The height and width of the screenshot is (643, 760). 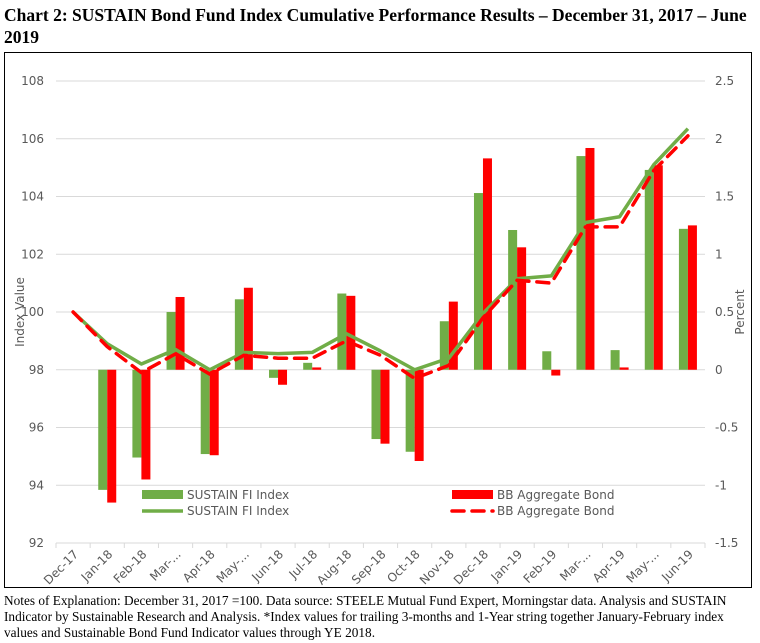 I want to click on y2-axis-title: Percent, so click(x=740, y=311).